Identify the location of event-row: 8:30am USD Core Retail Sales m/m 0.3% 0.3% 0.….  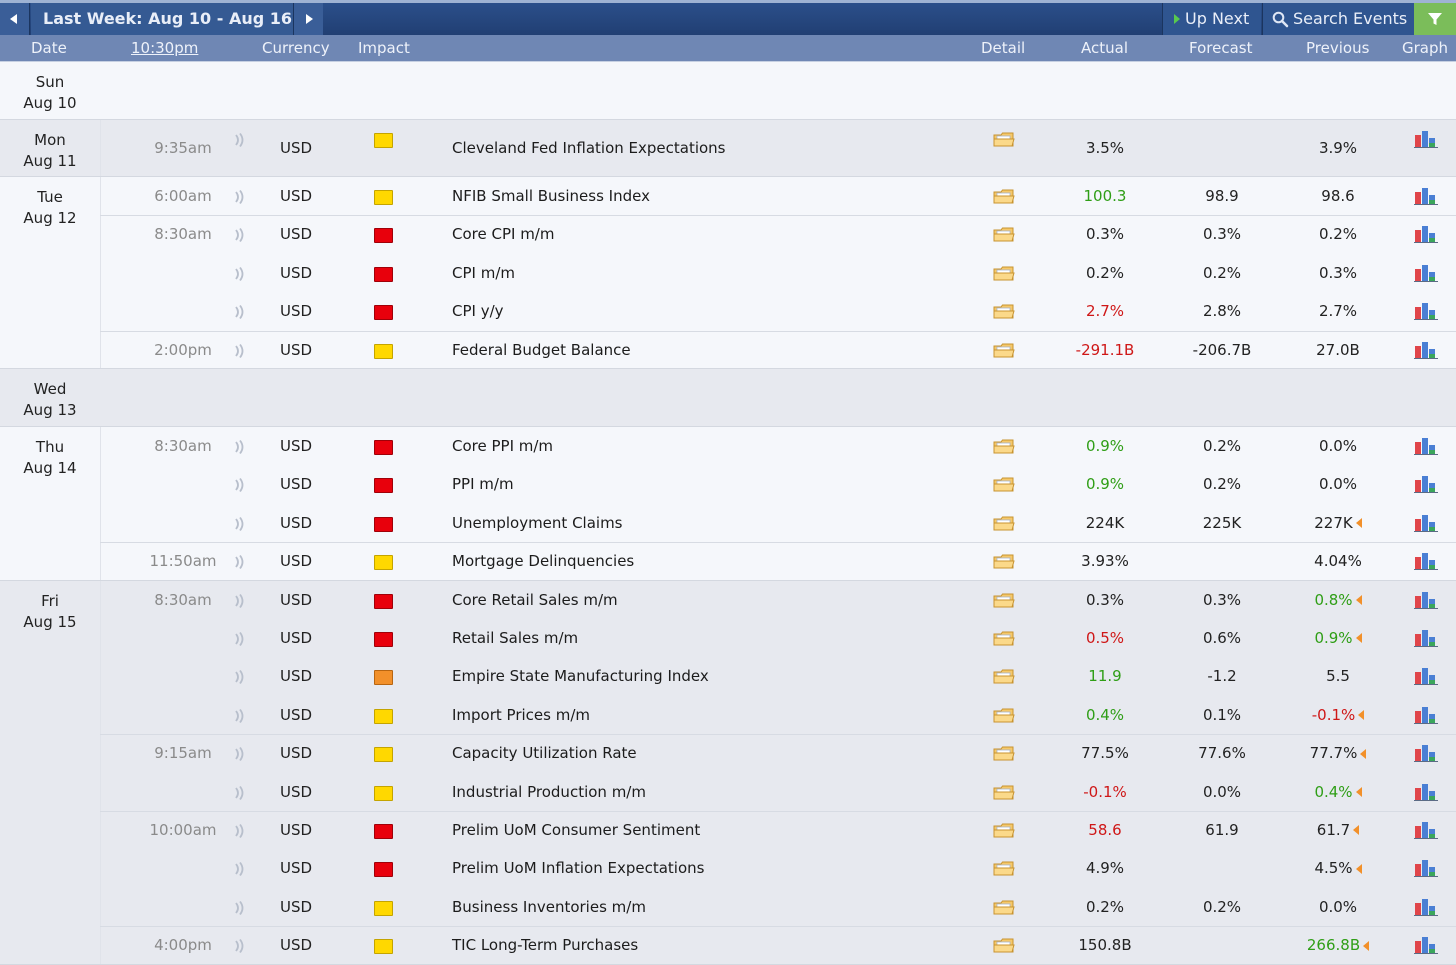
(728, 600).